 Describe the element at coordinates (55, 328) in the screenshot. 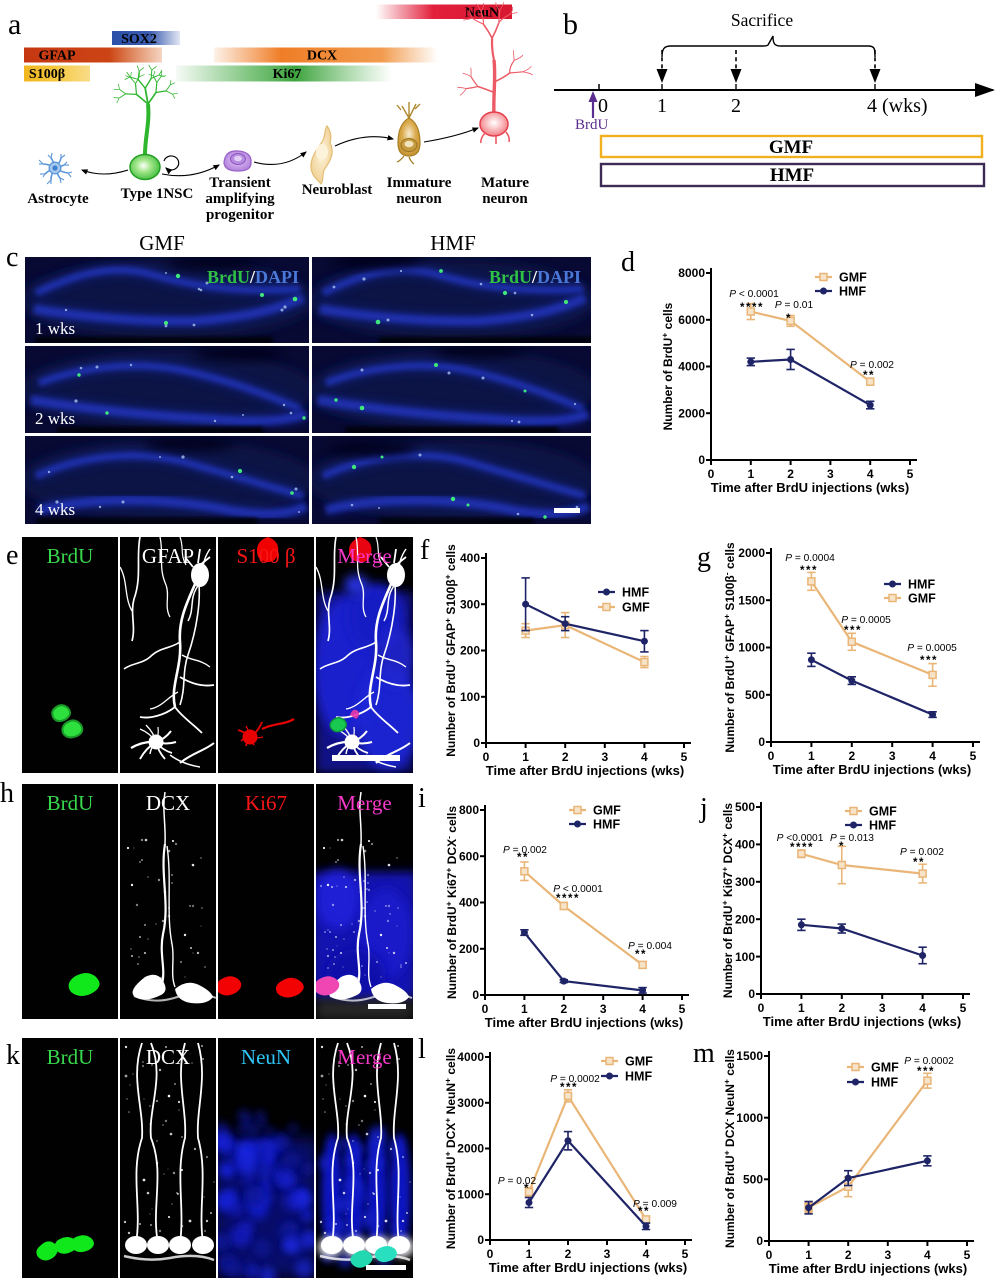

I see `svg-text: 1 wks` at that location.